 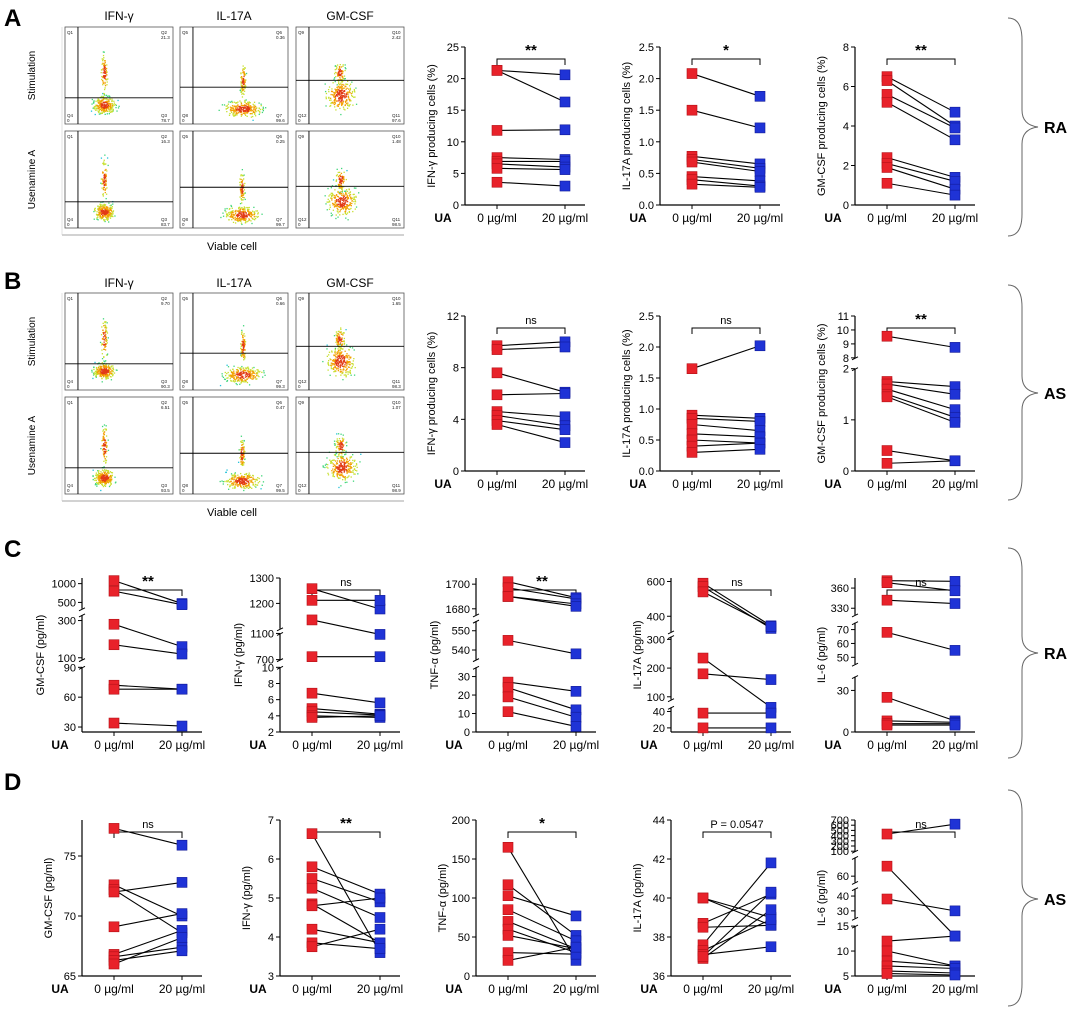 I want to click on significance-bracket, so click(x=531, y=330).